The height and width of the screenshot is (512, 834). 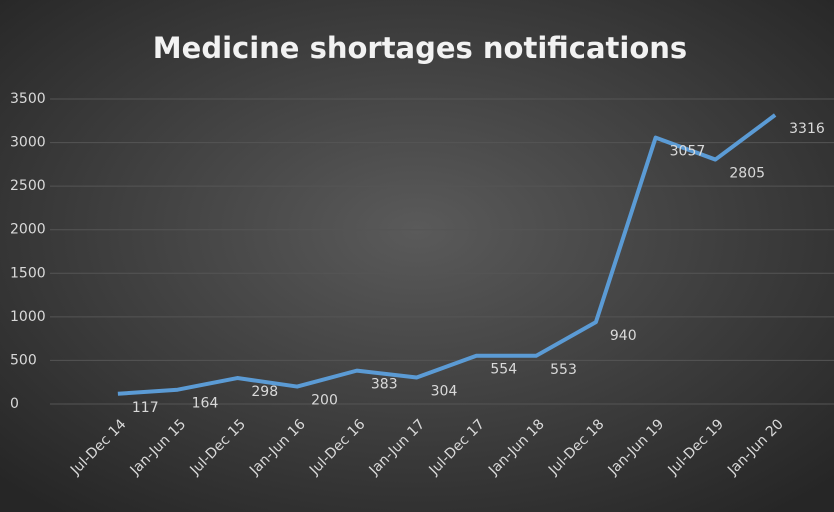 I want to click on data-label: 383, so click(x=384, y=385).